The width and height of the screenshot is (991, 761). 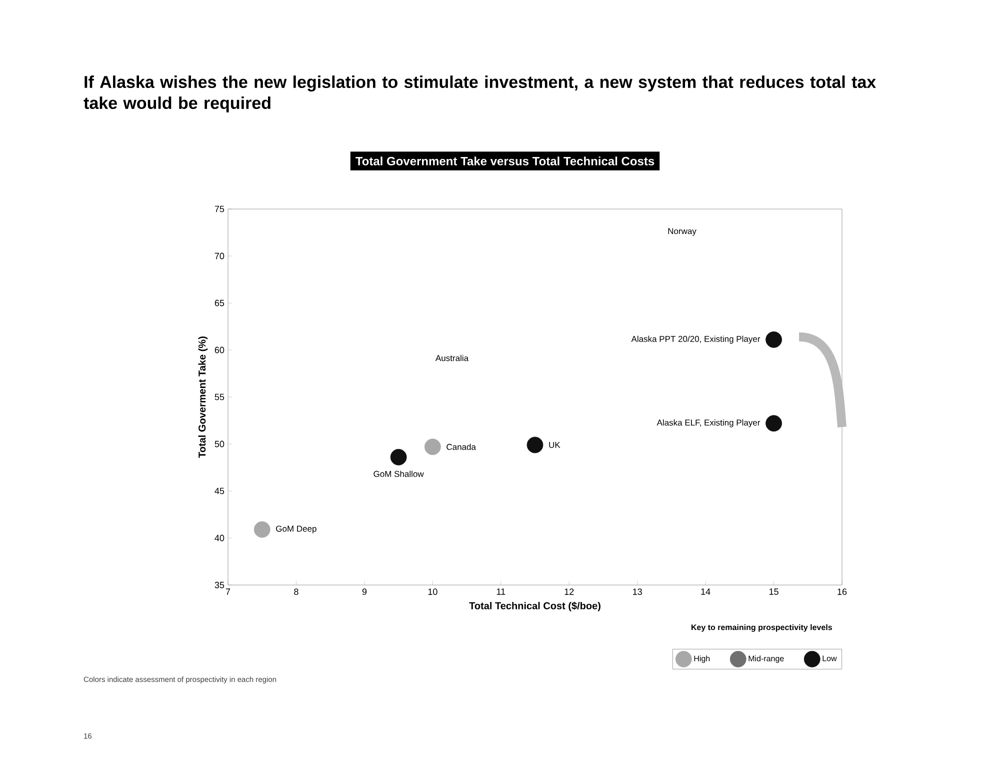 What do you see at coordinates (433, 591) in the screenshot?
I see `x-tick-label: 10` at bounding box center [433, 591].